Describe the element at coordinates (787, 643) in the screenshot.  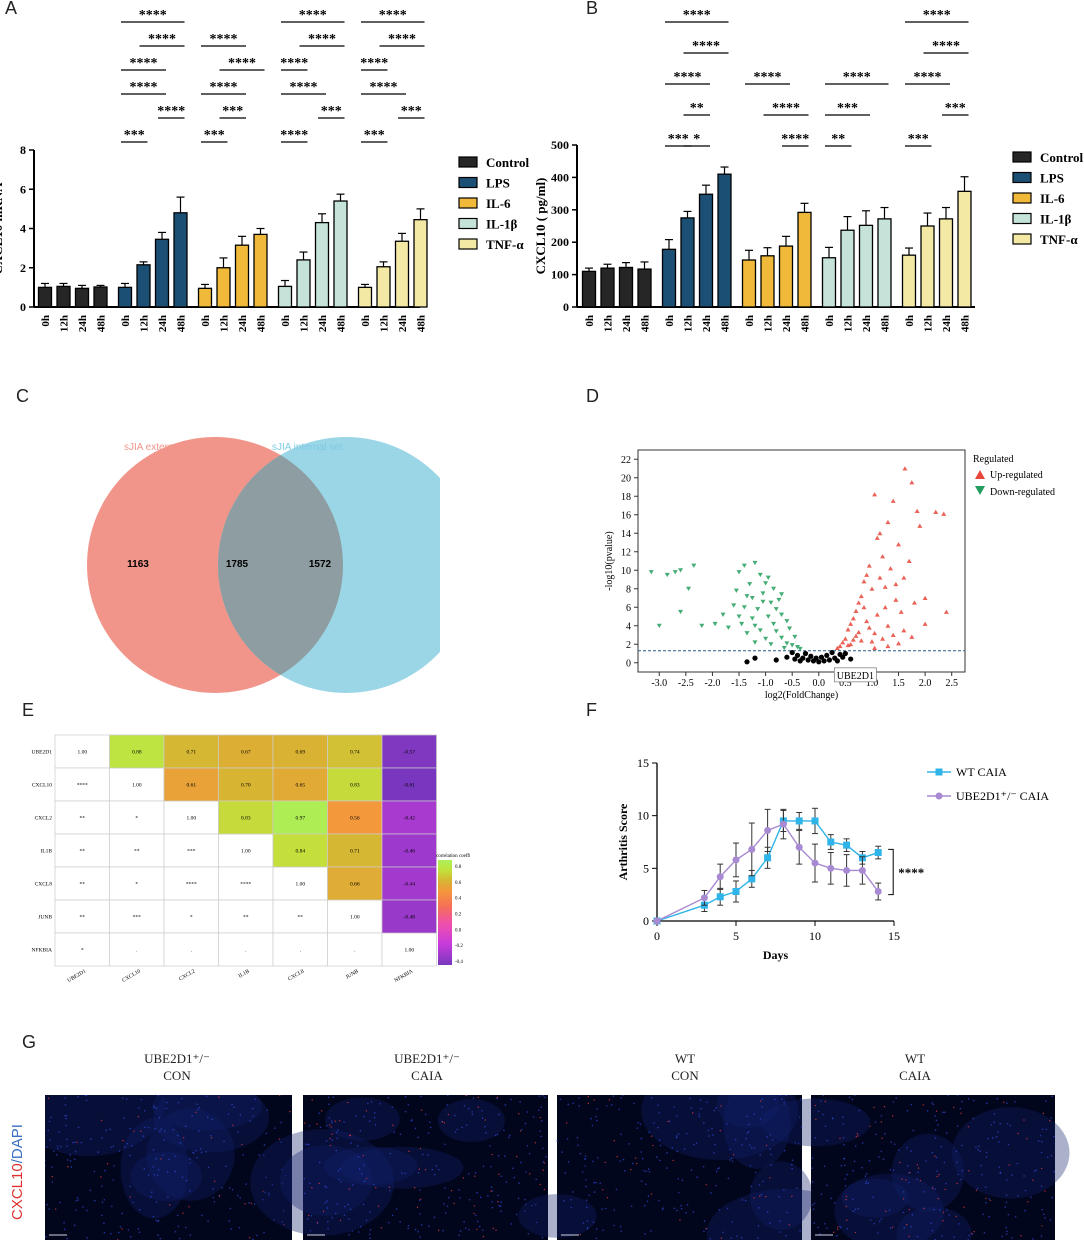
I see `down-point` at that location.